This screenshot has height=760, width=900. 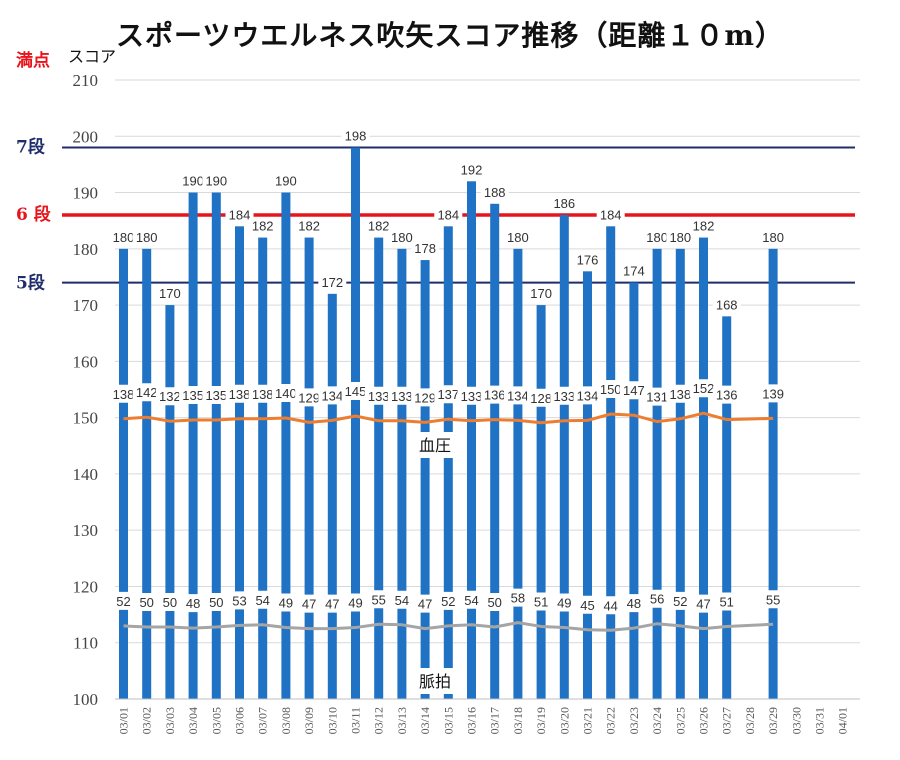 I want to click on pulse-data-label: 44, so click(x=610, y=605).